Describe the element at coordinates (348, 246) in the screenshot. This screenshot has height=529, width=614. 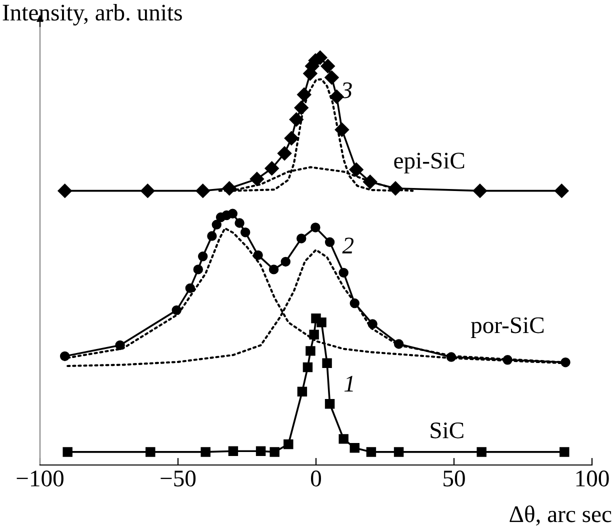
I see `series-label: 2` at that location.